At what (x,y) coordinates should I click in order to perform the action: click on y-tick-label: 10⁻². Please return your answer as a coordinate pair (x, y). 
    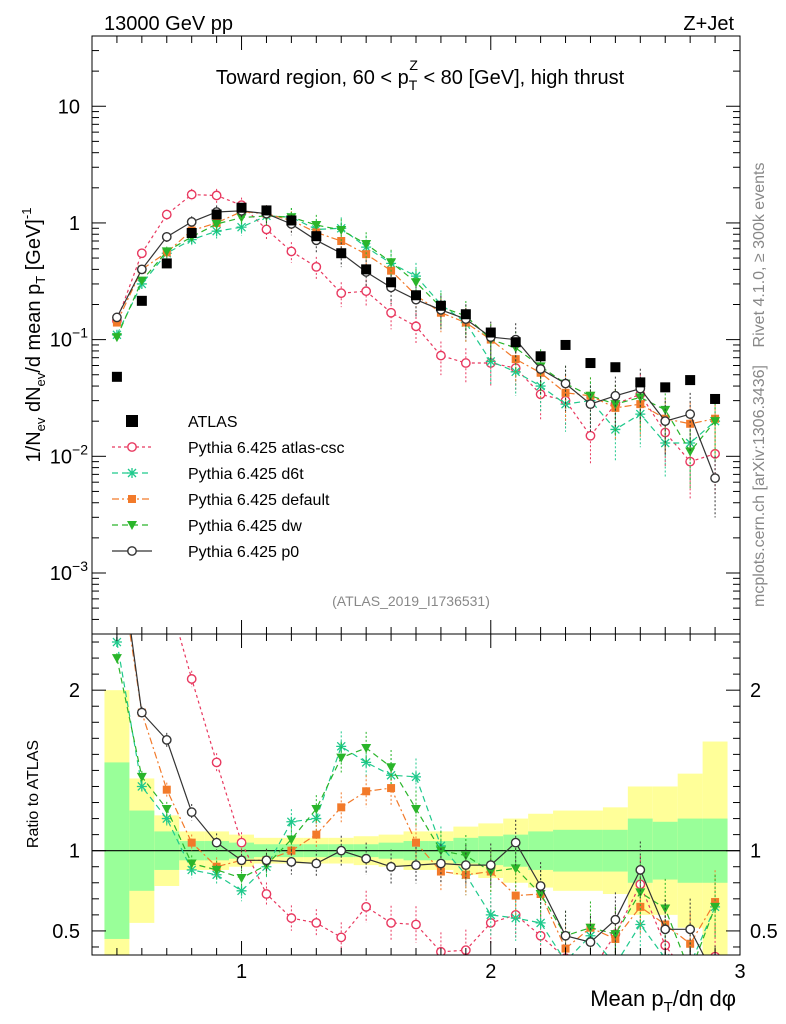
    Looking at the image, I should click on (69, 454).